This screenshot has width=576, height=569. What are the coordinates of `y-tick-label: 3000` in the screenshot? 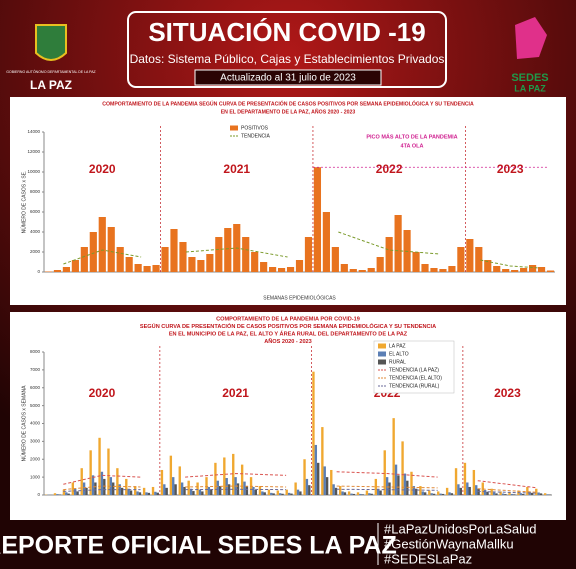 It's located at (35, 441).